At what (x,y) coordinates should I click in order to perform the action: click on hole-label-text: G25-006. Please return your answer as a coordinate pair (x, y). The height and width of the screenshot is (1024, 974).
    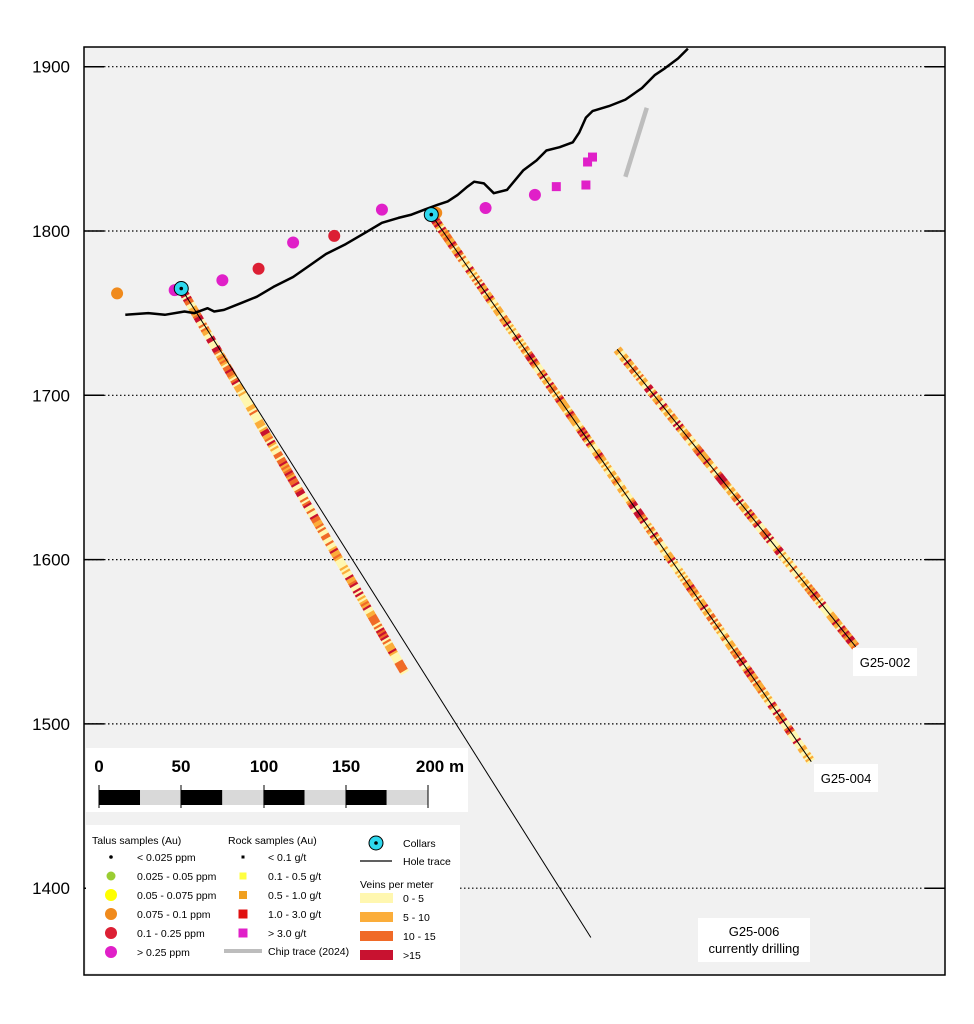
    Looking at the image, I should click on (754, 931).